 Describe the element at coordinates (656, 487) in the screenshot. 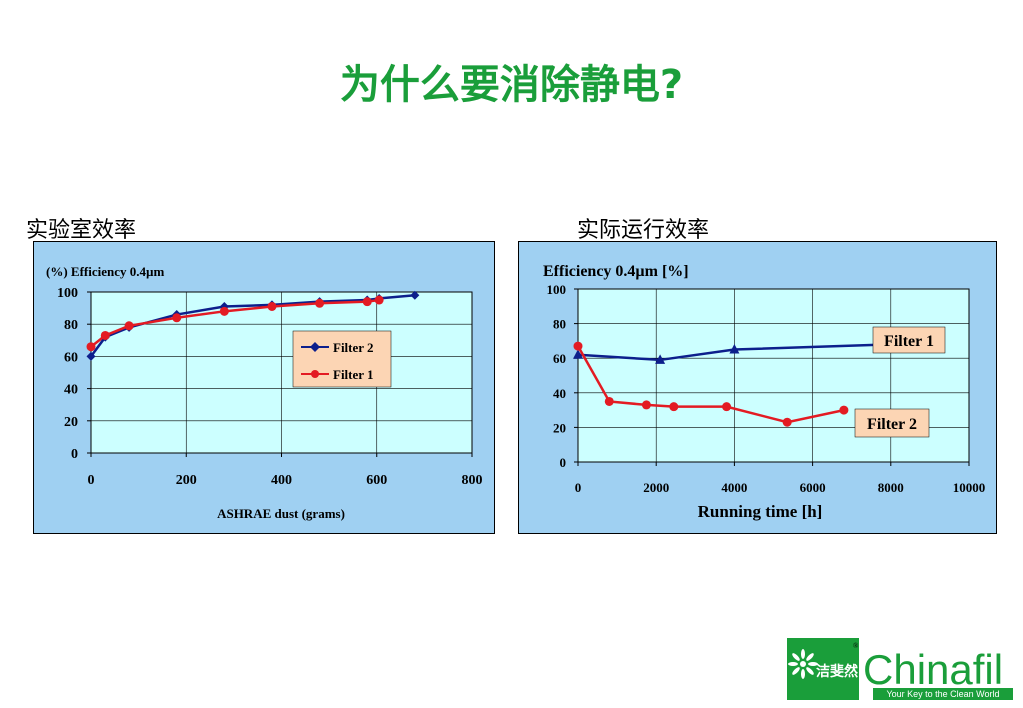

I see `x-tick-label: 2000` at that location.